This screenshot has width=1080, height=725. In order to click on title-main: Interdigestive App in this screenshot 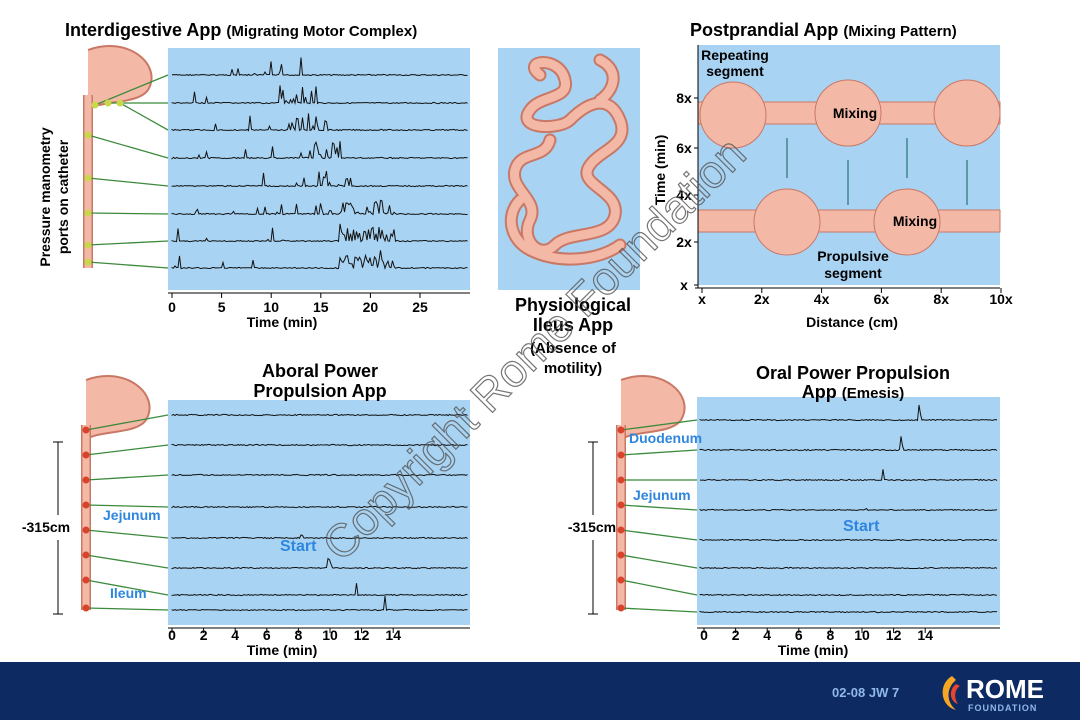, I will do `click(143, 30)`.